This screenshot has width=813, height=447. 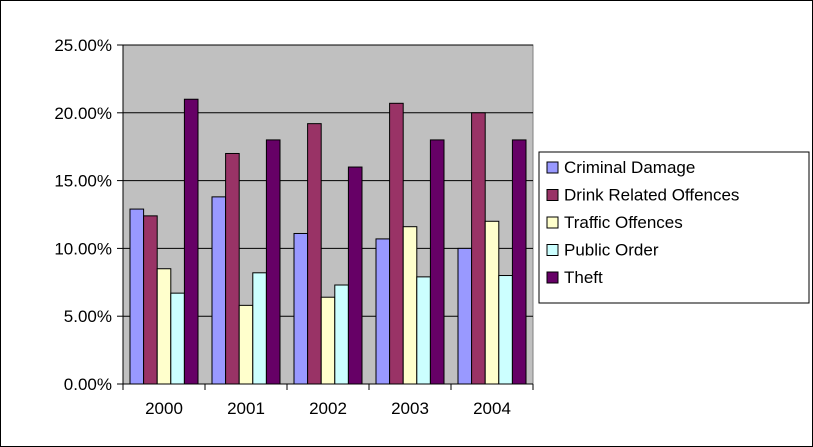 What do you see at coordinates (492, 302) in the screenshot?
I see `bar-traffic-offences-2004` at bounding box center [492, 302].